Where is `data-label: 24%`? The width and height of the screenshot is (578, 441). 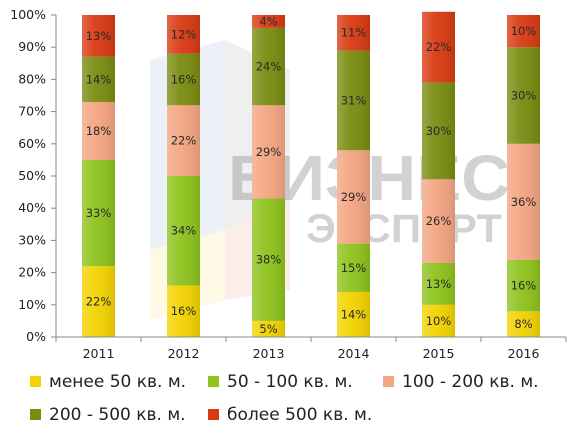
data-label: 24% is located at coordinates (269, 67).